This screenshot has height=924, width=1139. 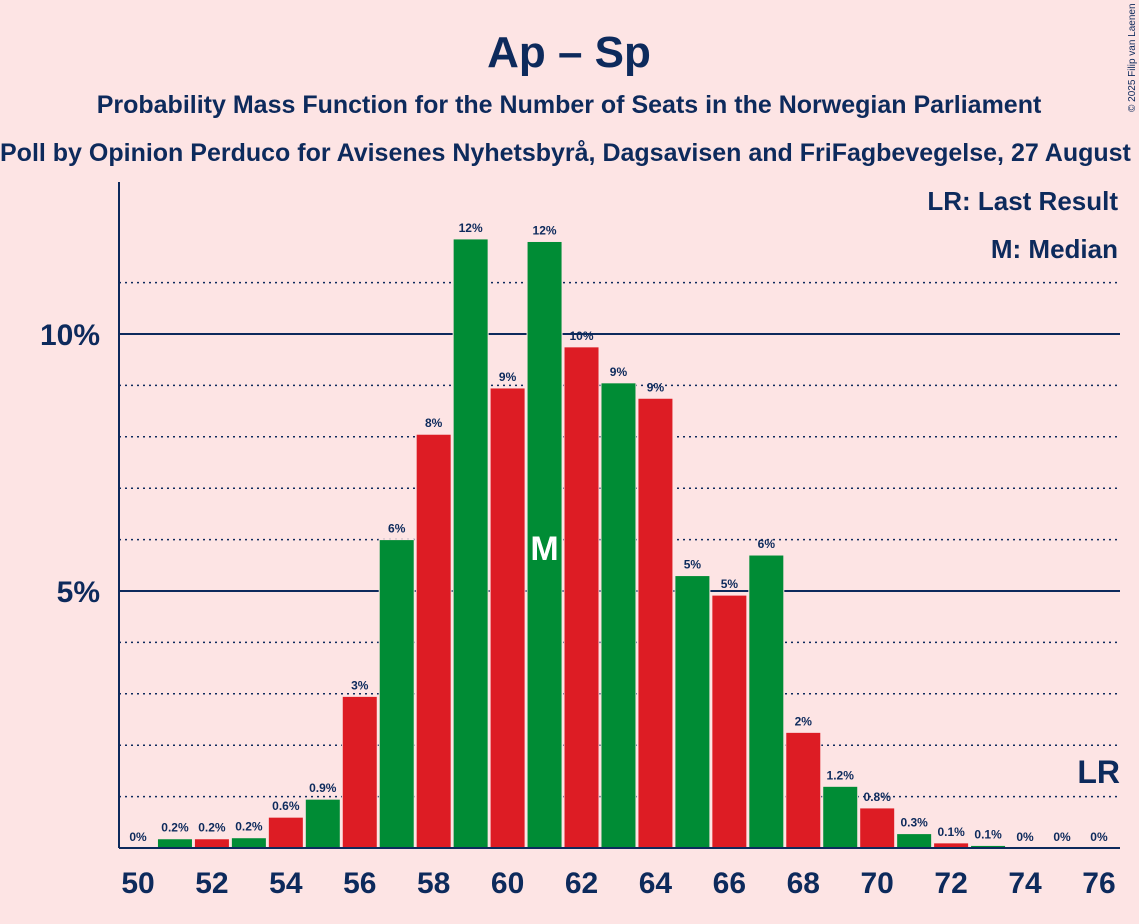 I want to click on x-tick-label: 70, so click(x=877, y=883).